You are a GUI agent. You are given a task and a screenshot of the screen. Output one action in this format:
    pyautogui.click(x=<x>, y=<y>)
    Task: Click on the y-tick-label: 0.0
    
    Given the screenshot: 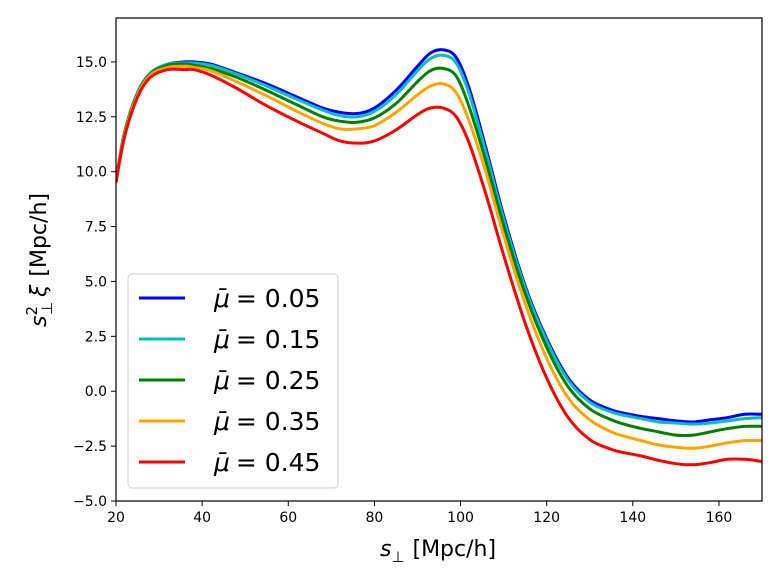 What is the action you would take?
    pyautogui.click(x=96, y=392)
    